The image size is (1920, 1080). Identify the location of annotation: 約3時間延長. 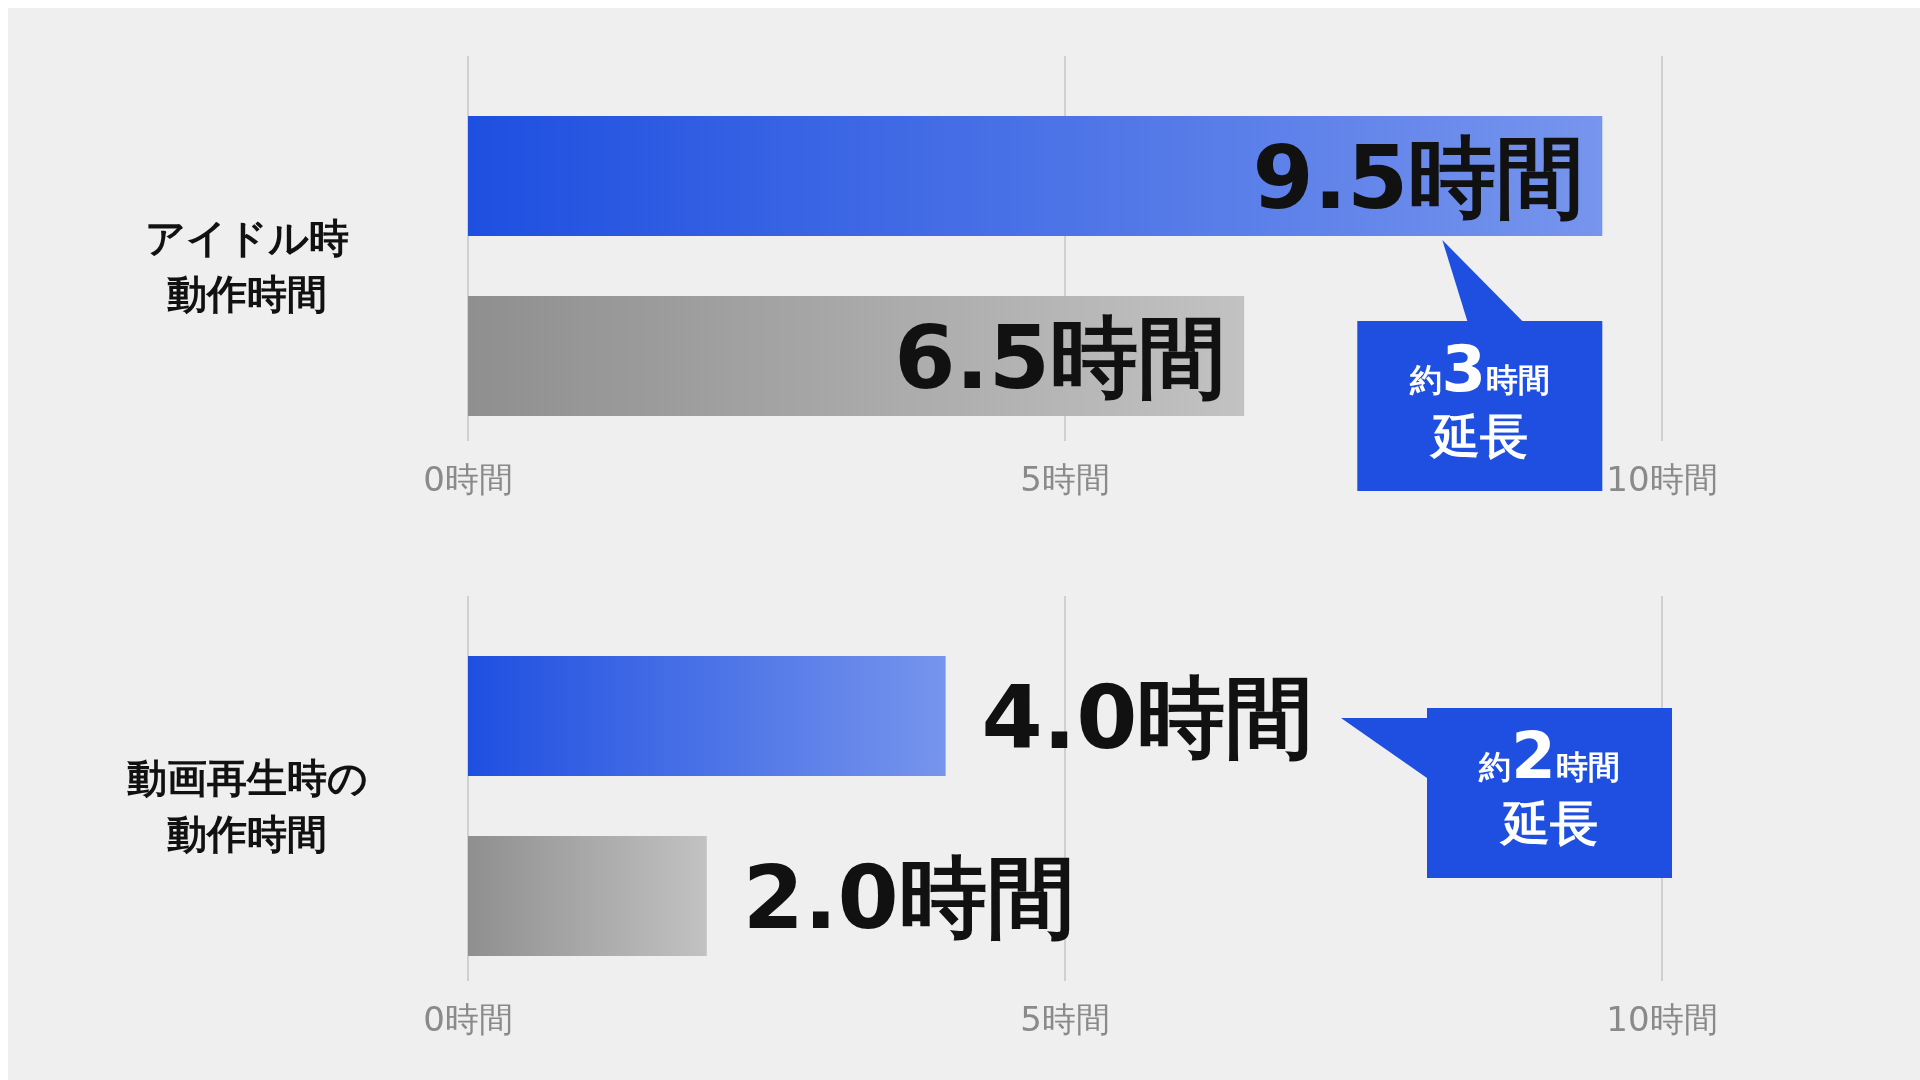
(1479, 398).